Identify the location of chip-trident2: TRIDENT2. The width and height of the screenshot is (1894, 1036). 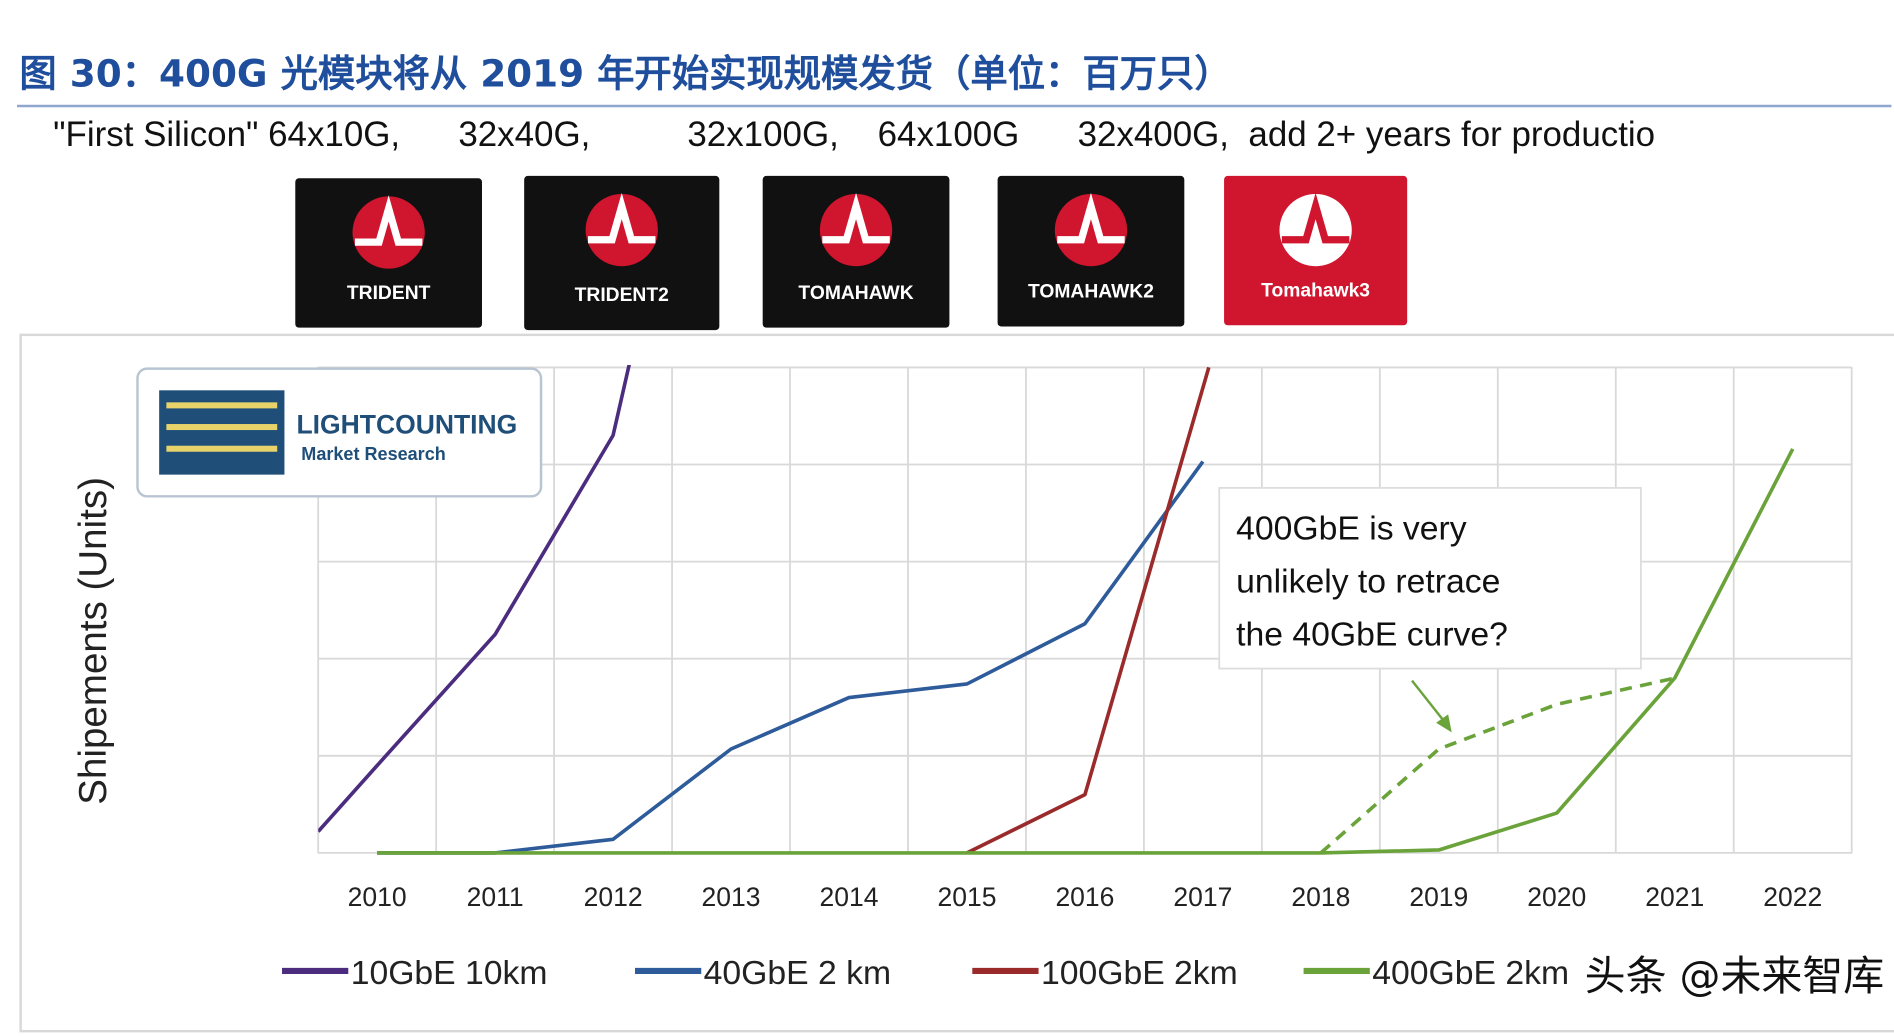
(622, 253).